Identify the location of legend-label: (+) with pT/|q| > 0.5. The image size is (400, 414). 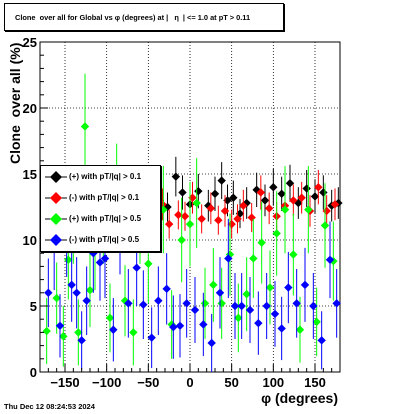
(105, 218).